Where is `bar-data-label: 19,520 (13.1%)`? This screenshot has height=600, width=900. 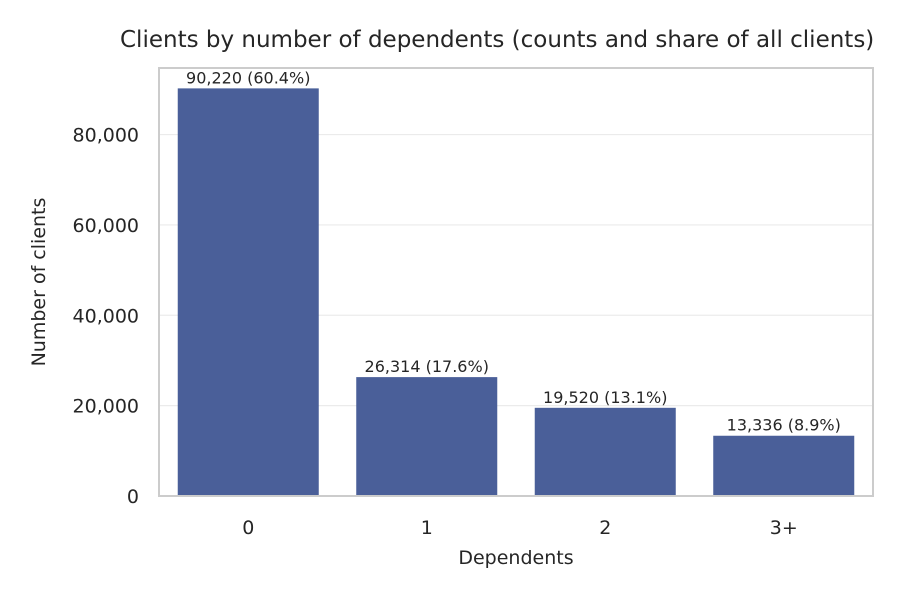
bar-data-label: 19,520 (13.1%) is located at coordinates (605, 397).